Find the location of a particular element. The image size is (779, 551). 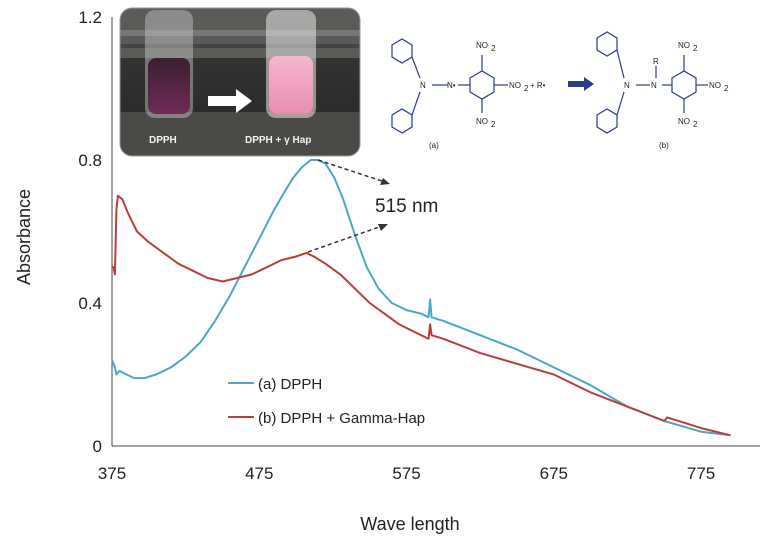

chem-no2-right-b: NO is located at coordinates (715, 85).